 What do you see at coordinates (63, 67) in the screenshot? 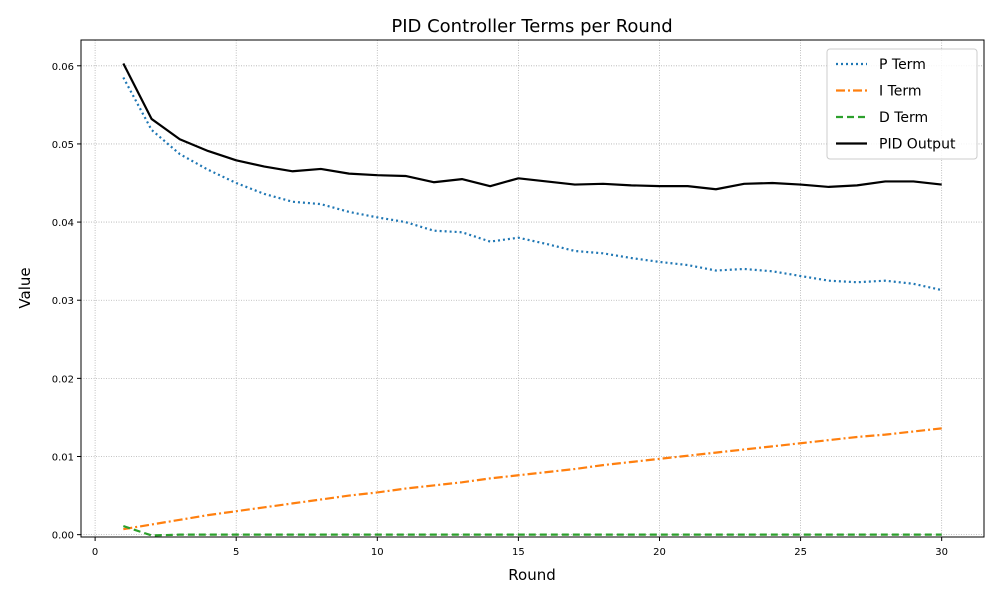
I see `y-tick-label: 0.06` at bounding box center [63, 67].